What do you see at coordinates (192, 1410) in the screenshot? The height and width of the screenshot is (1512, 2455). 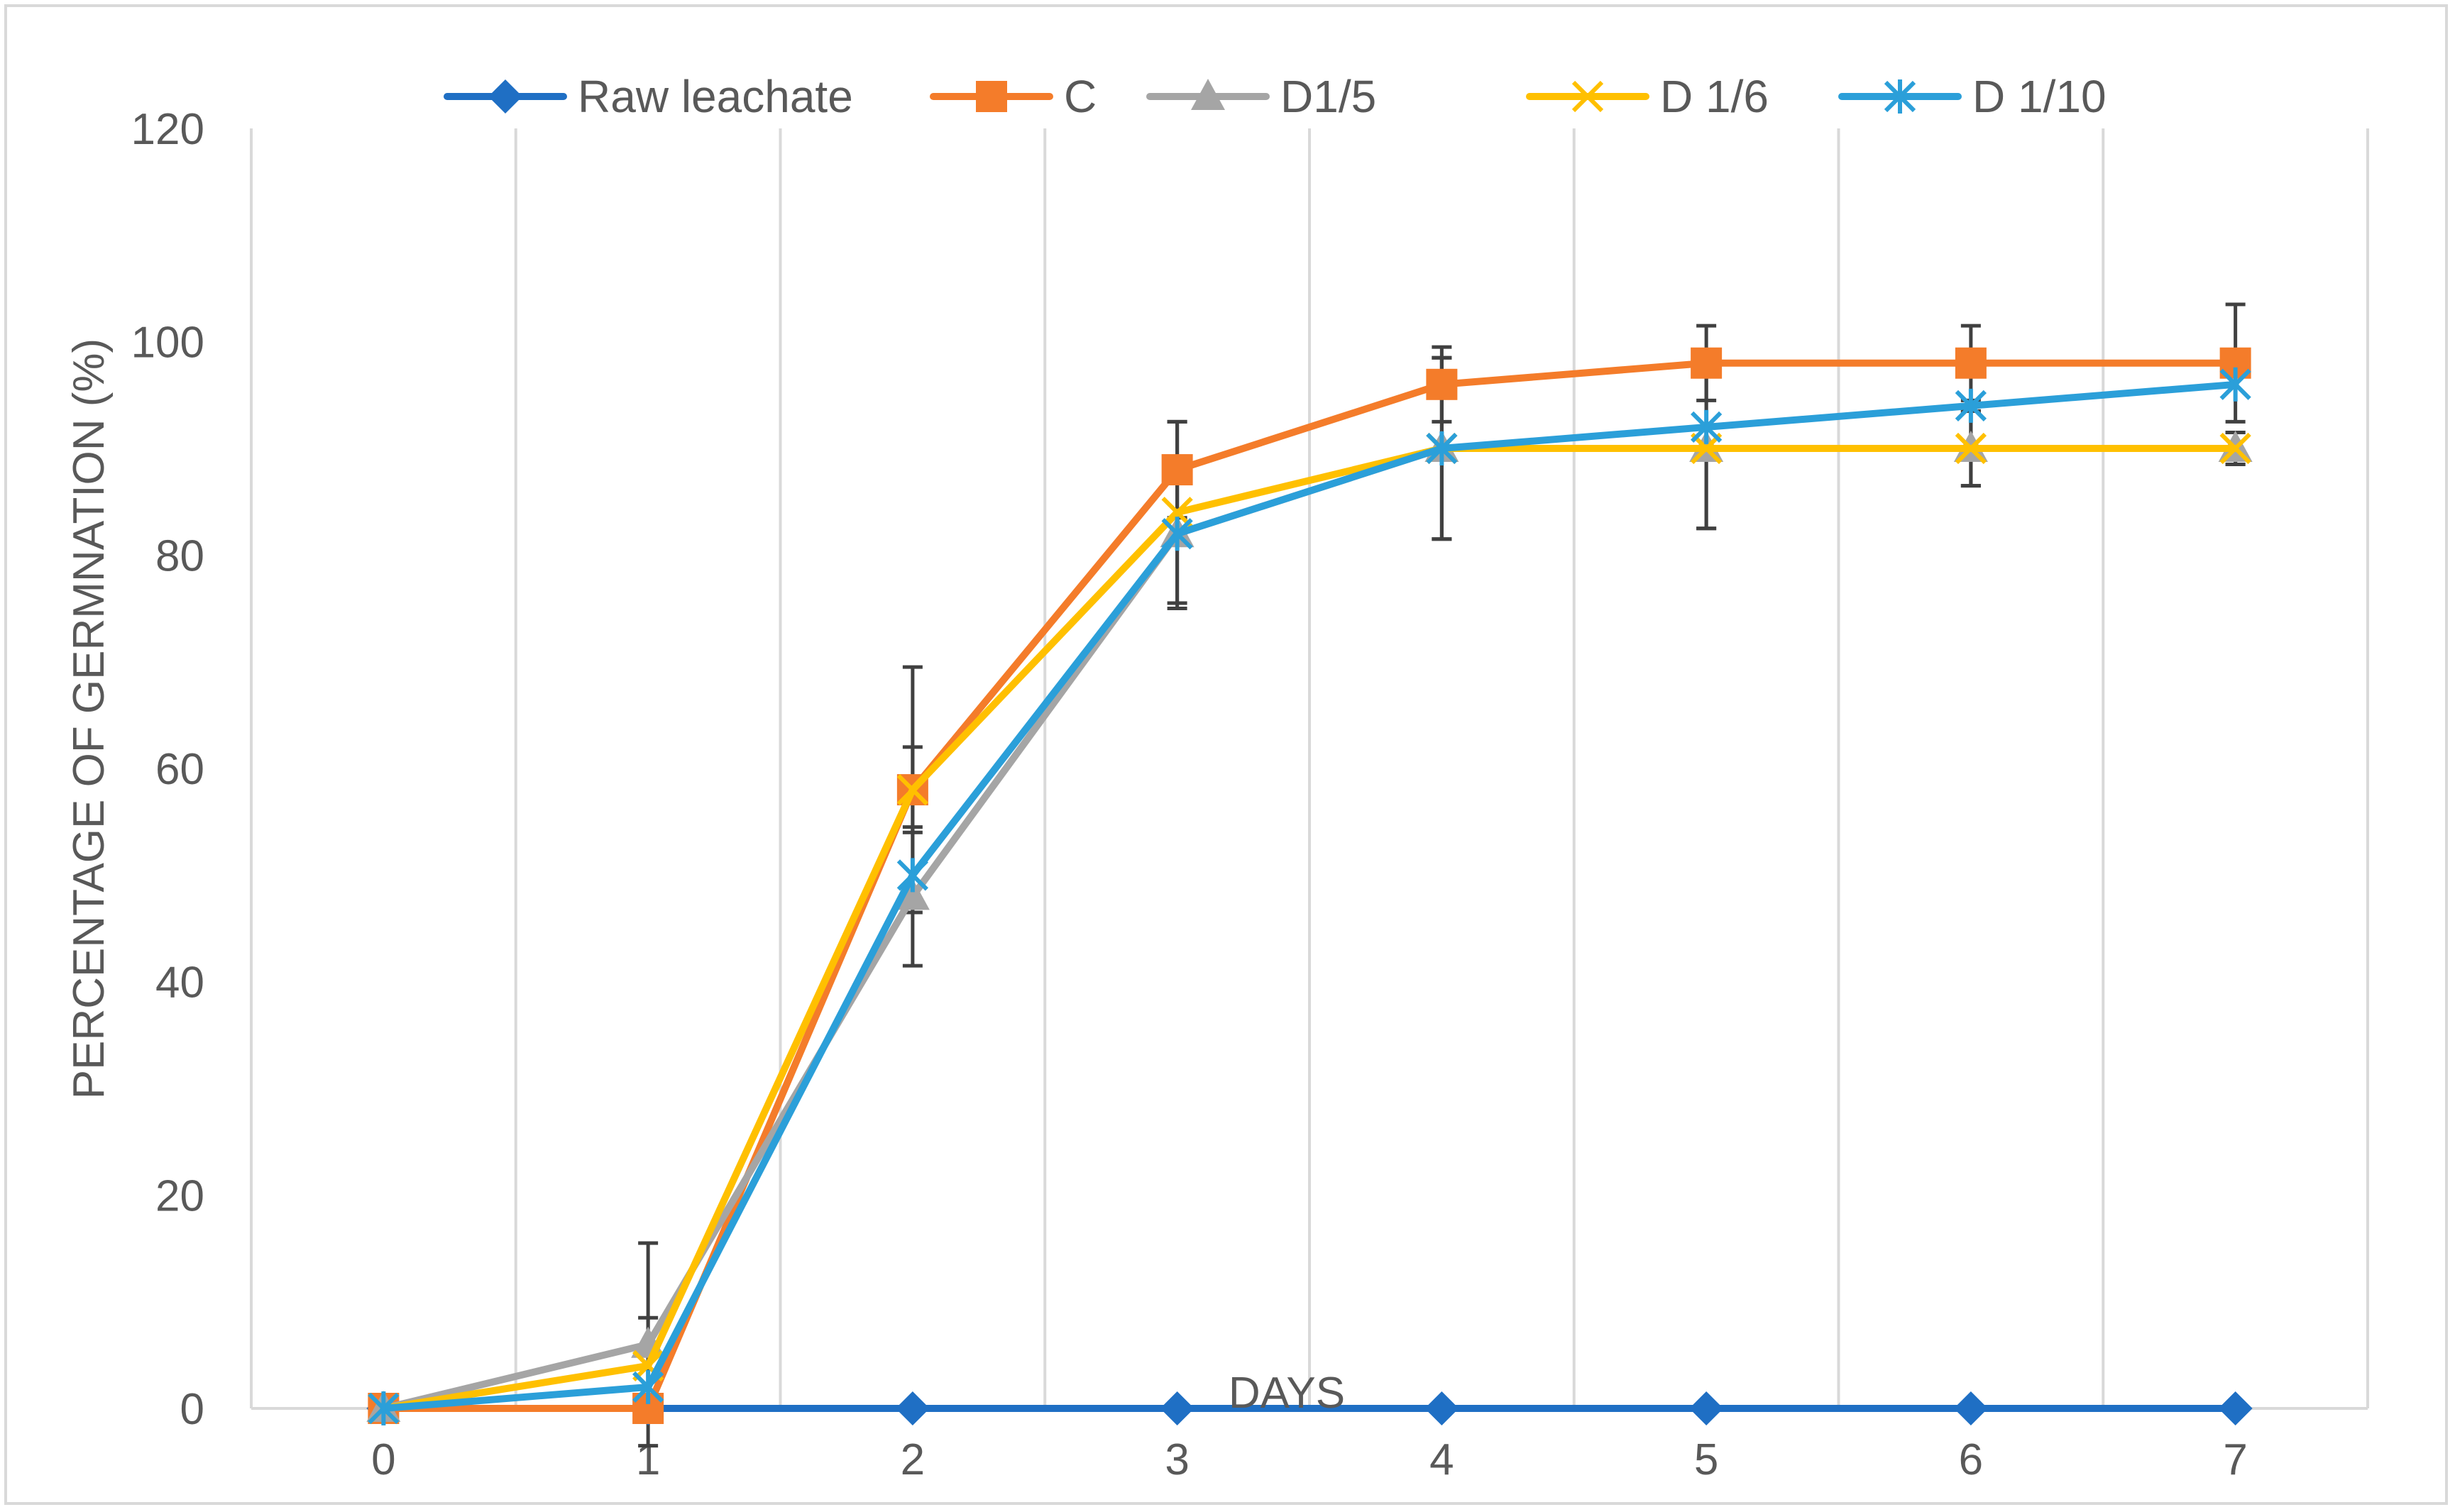 I see `y-tick-label: 0` at bounding box center [192, 1410].